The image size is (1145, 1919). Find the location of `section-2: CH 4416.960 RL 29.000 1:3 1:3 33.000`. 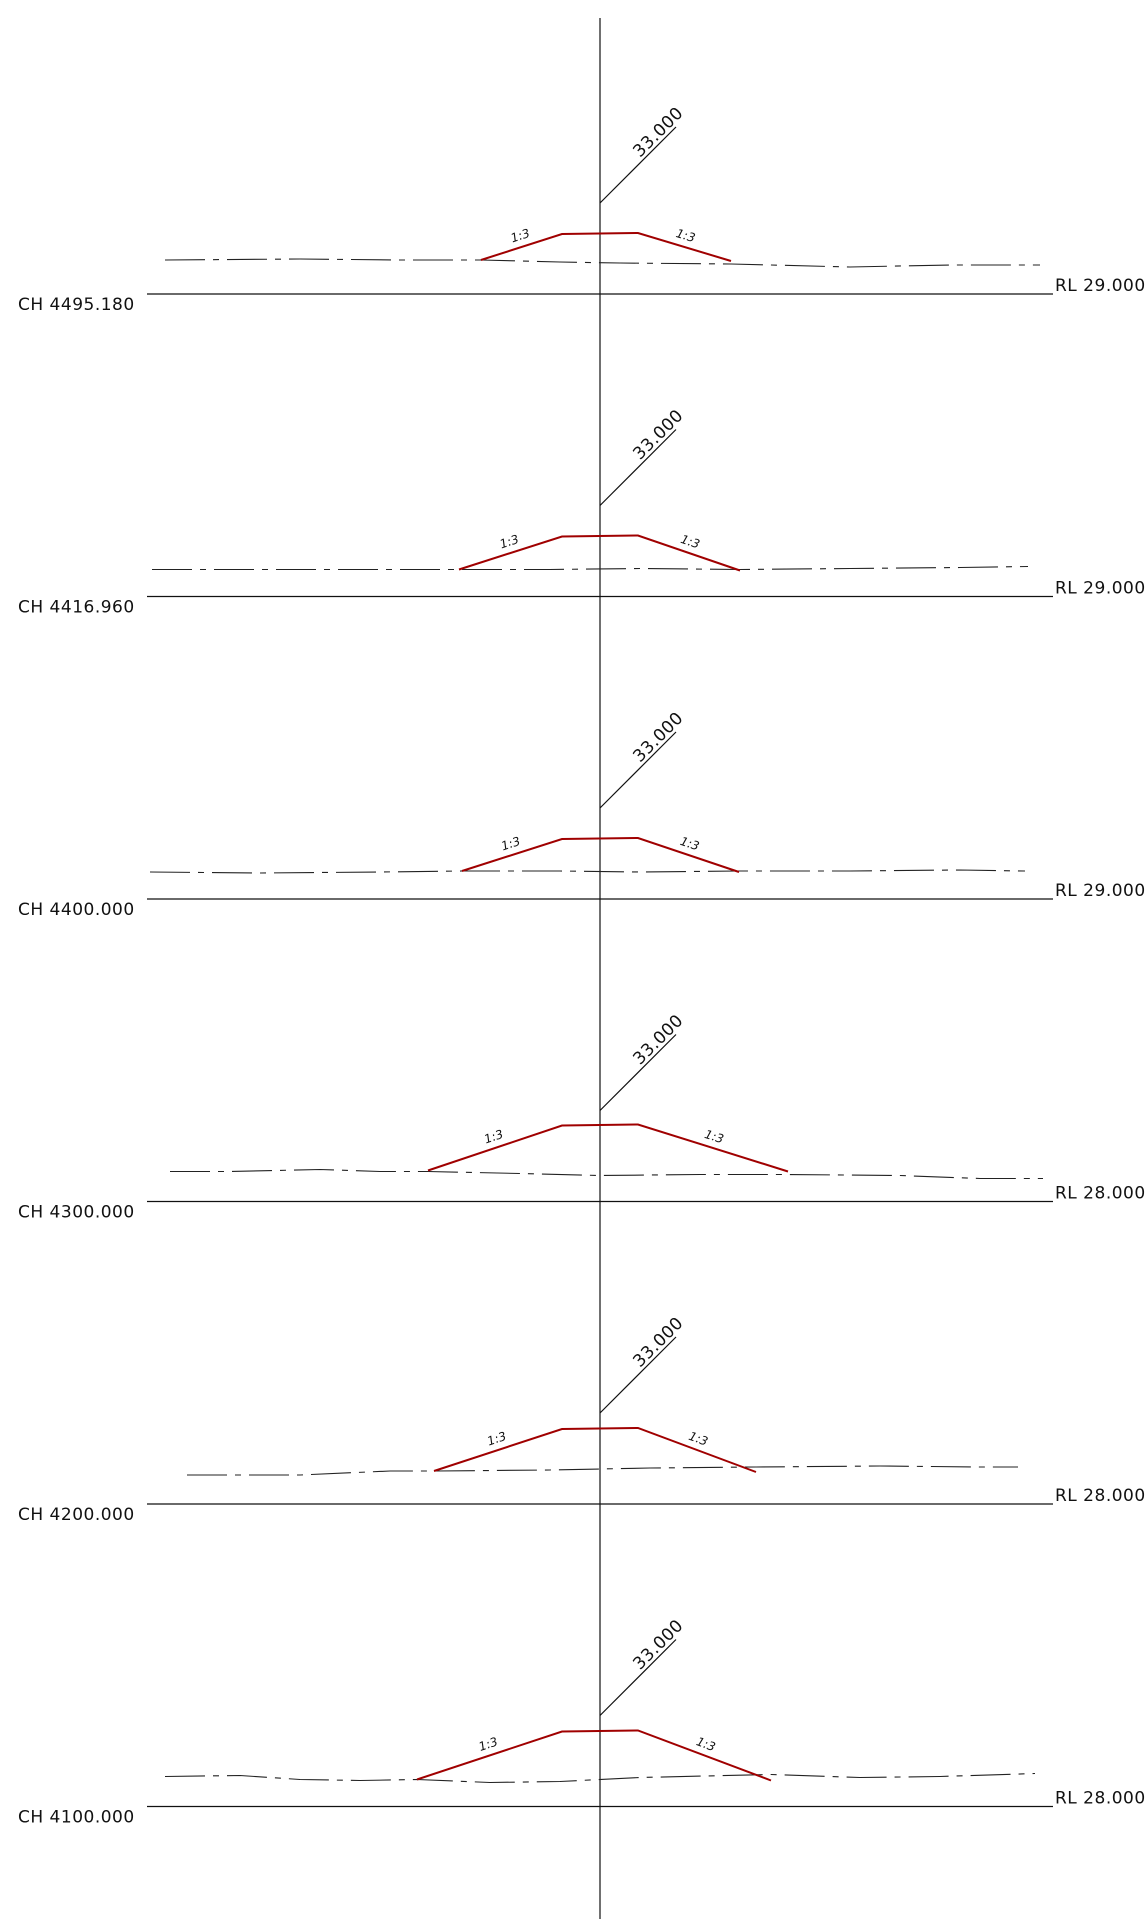

section-2: CH 4416.960 RL 29.000 1:3 1:3 33.000 is located at coordinates (581, 512).